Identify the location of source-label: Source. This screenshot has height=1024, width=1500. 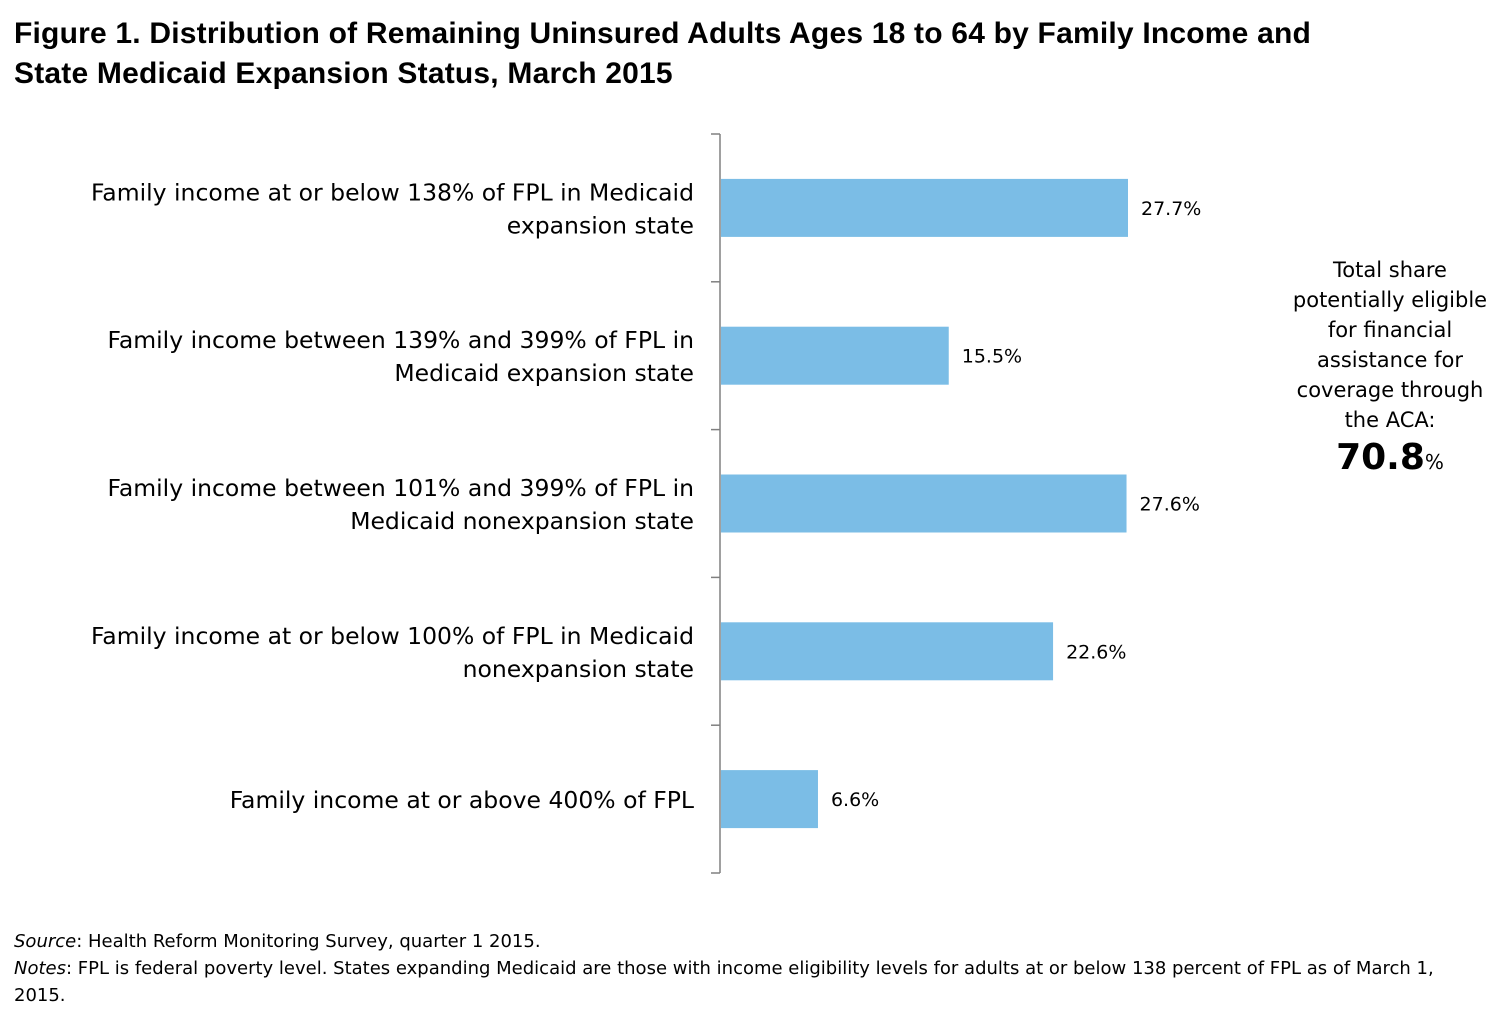
(45, 941).